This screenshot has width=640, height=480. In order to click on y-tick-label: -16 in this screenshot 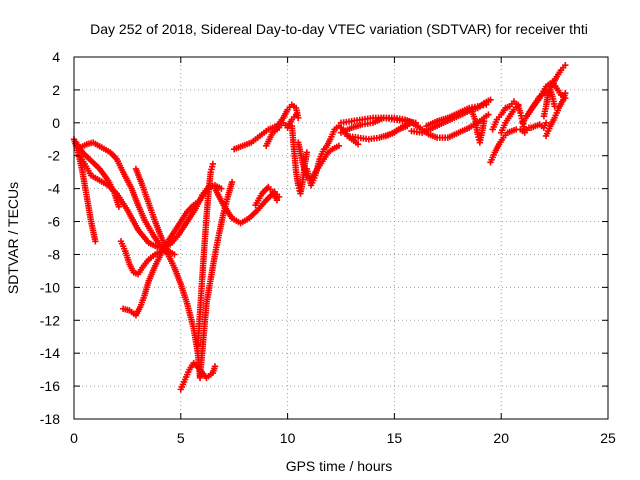, I will do `click(50, 386)`.